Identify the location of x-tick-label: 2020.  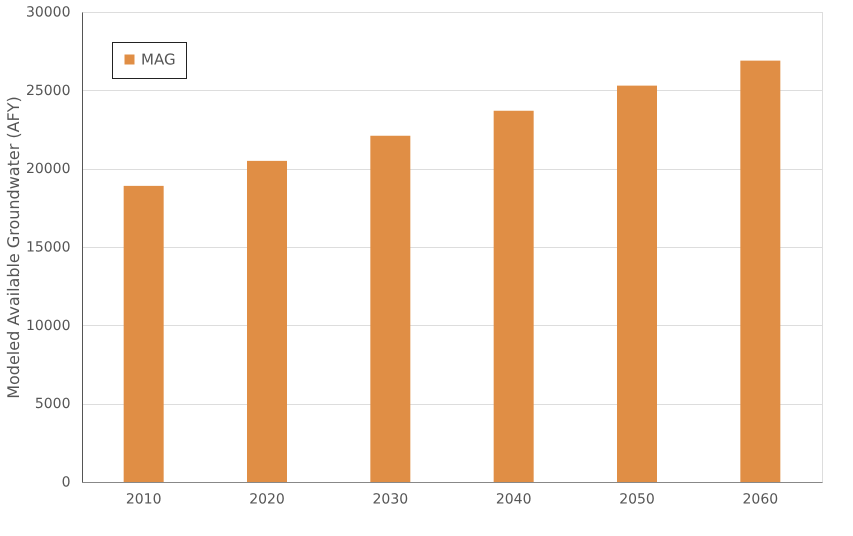
(267, 500).